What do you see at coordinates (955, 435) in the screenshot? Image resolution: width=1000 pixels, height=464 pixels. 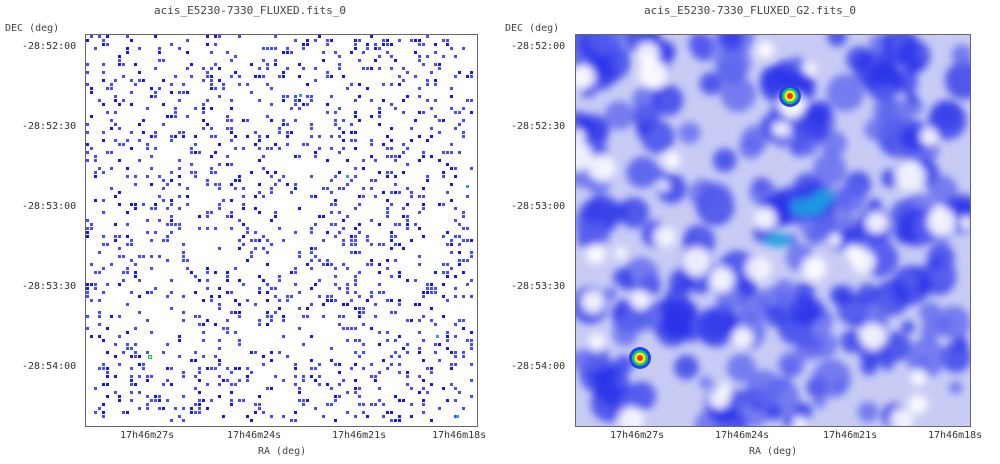 I see `right-ra-tick: 17h46m18s` at bounding box center [955, 435].